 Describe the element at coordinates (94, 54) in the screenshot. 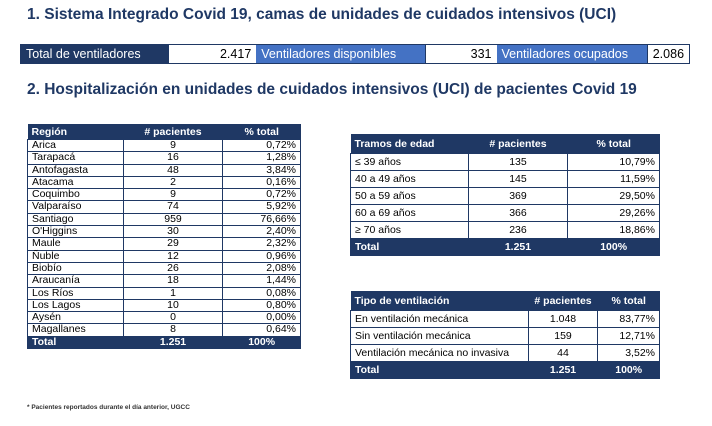

I see `total-ventilators-label: Total de ventiladores` at that location.